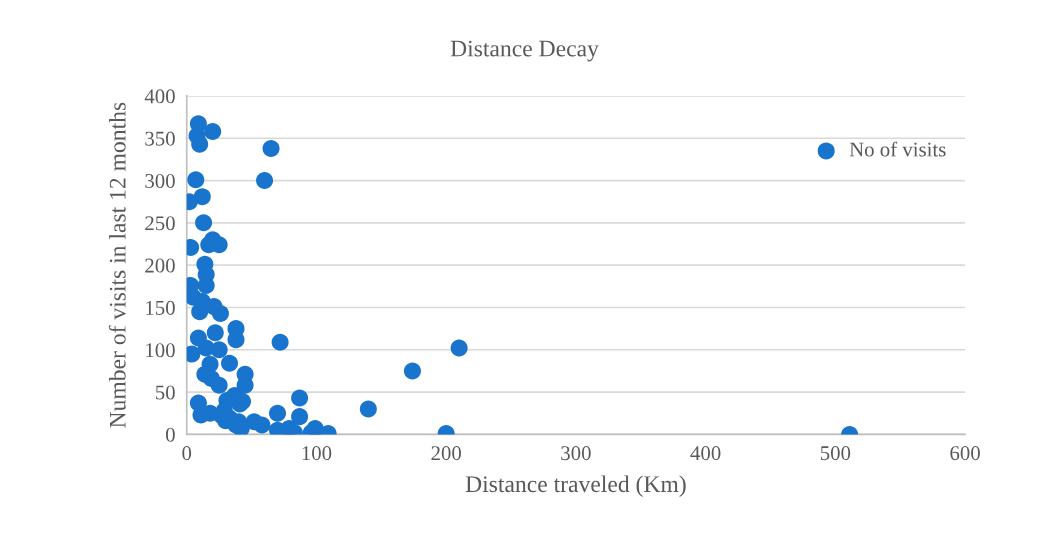 This screenshot has height=533, width=1049. I want to click on y-tick-label: 50, so click(165, 392).